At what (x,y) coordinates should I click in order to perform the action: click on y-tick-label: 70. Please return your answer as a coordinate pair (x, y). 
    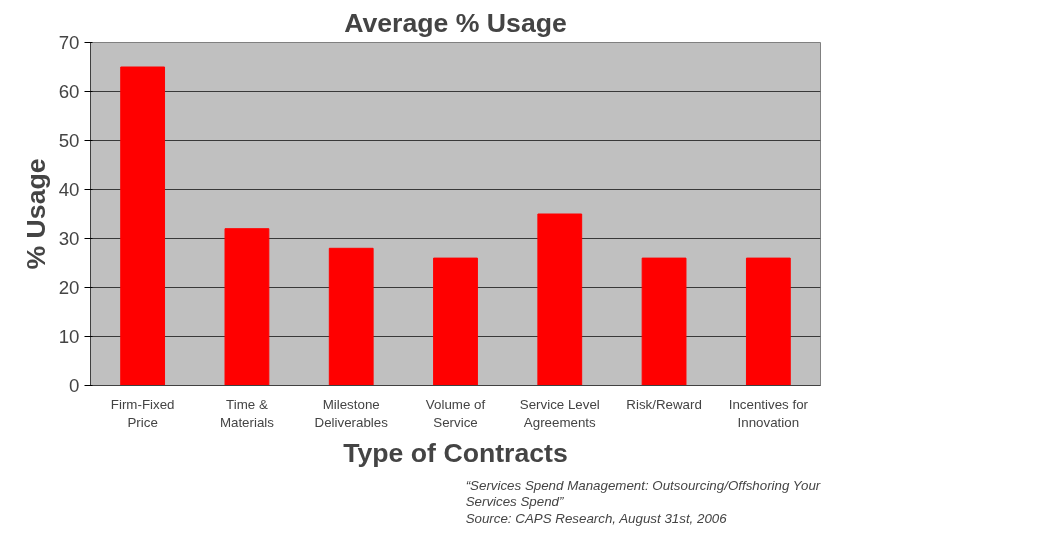
    Looking at the image, I should click on (69, 42).